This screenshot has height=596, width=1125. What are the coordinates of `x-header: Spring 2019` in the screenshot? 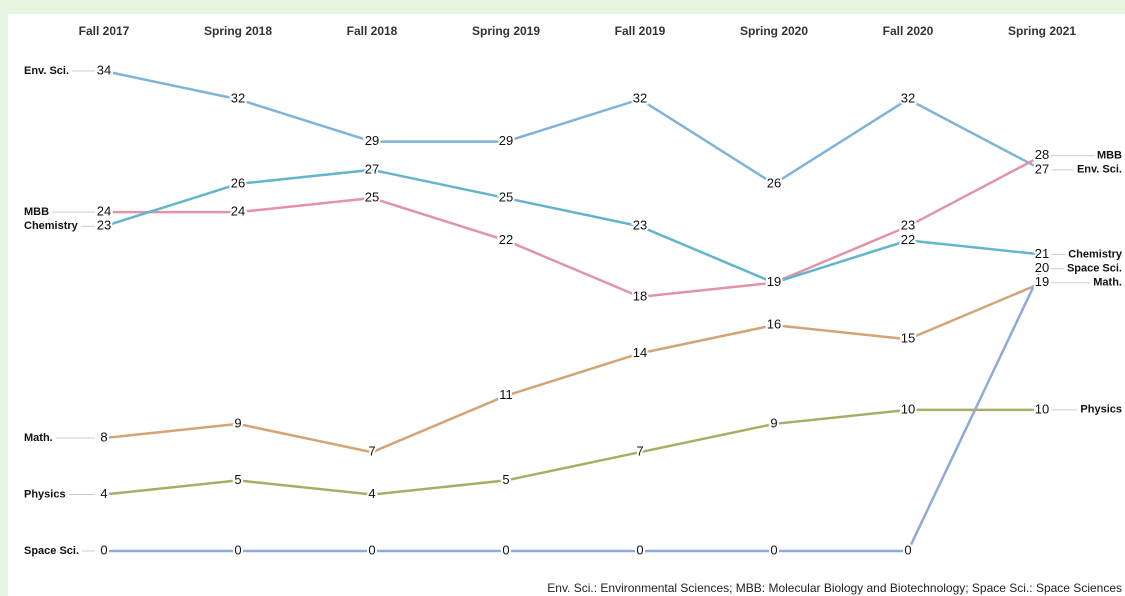 It's located at (506, 31).